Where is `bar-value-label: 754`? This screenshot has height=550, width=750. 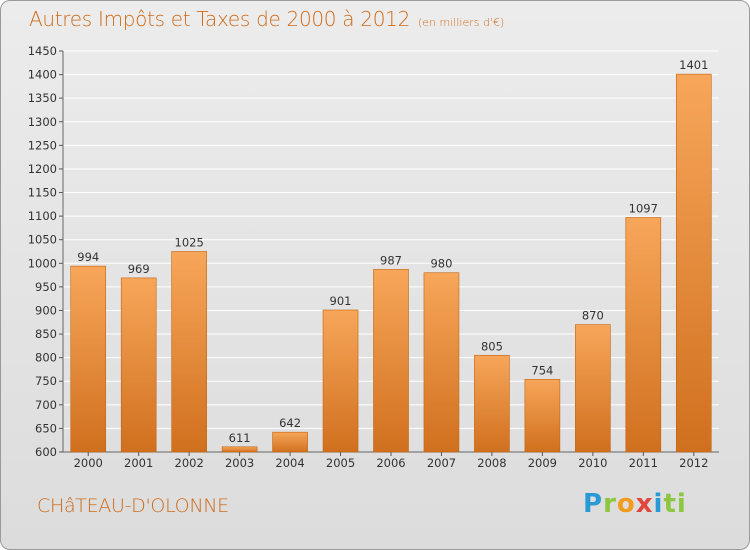 bar-value-label: 754 is located at coordinates (542, 370).